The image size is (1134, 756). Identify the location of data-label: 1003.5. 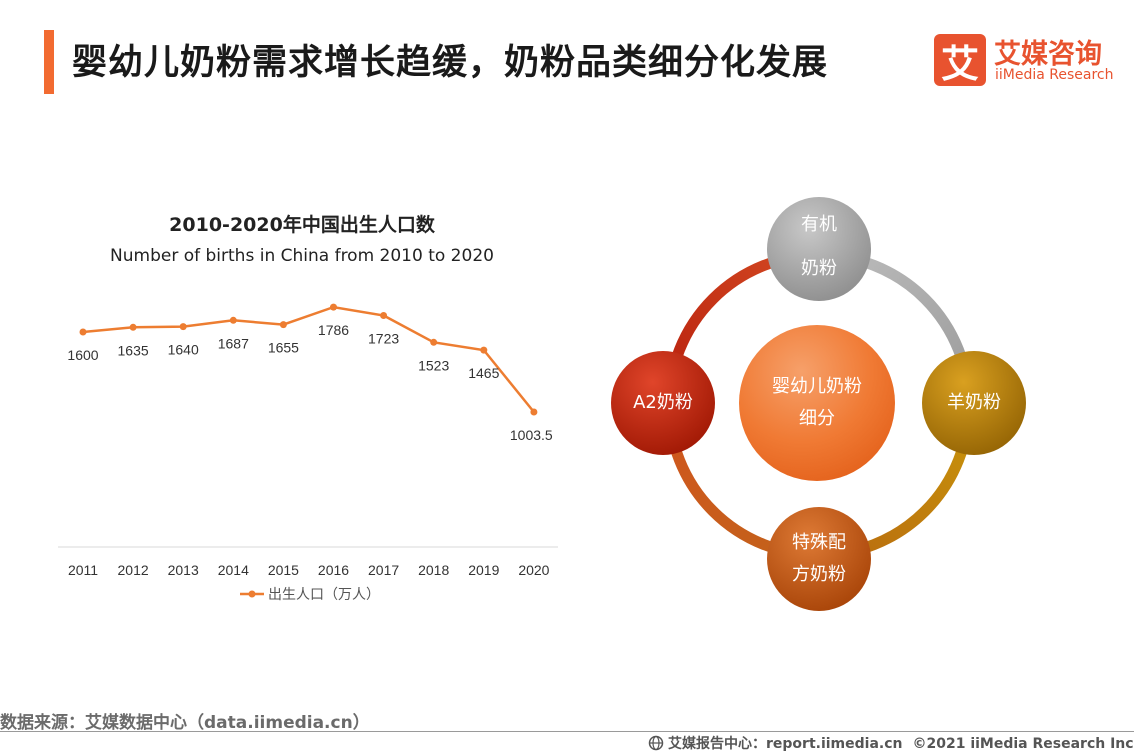
(531, 435).